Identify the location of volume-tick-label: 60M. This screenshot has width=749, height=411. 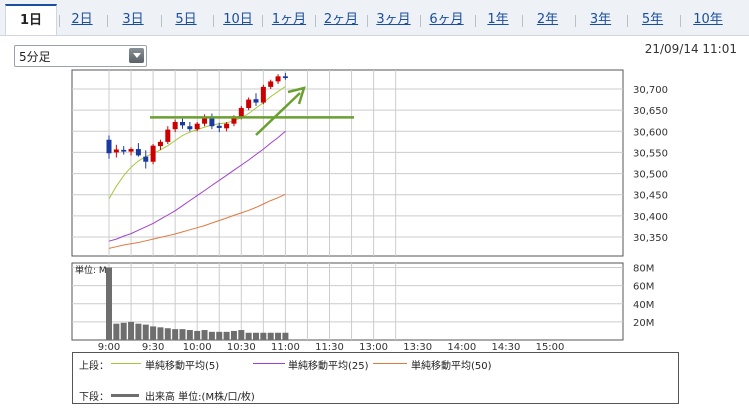
(643, 287).